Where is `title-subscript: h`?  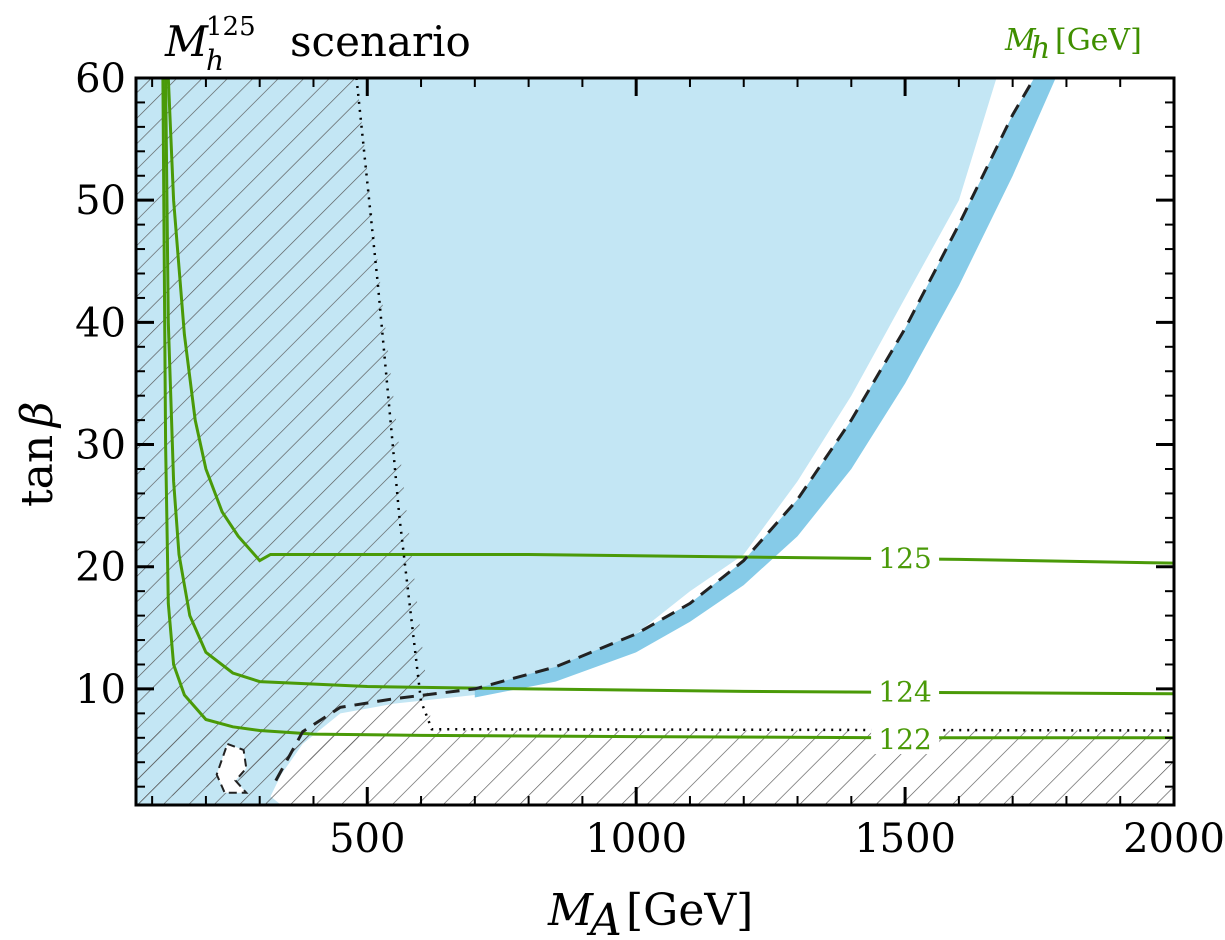 title-subscript: h is located at coordinates (215, 60).